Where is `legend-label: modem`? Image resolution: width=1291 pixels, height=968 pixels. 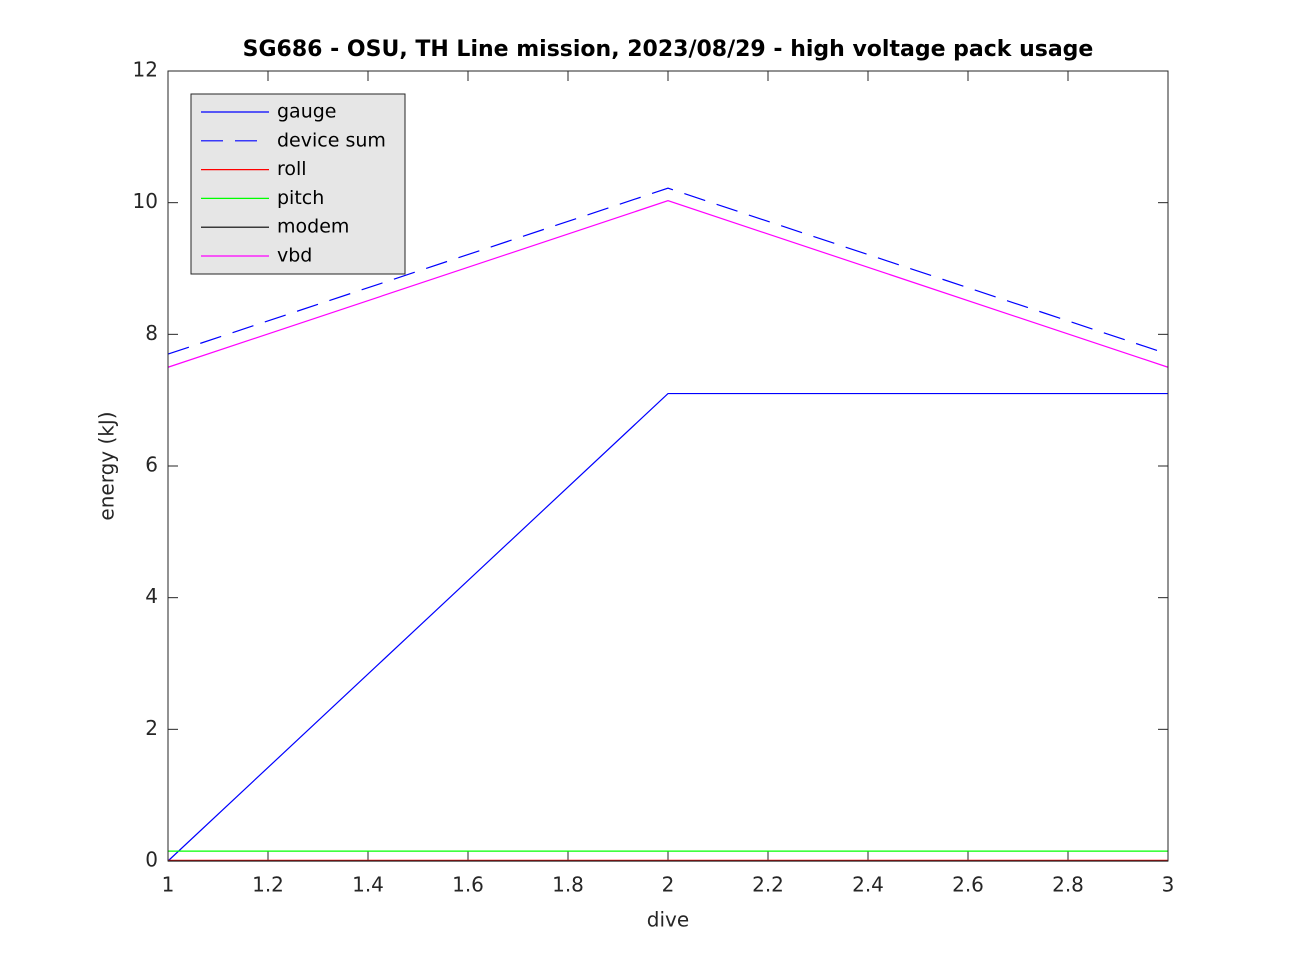
legend-label: modem is located at coordinates (313, 227).